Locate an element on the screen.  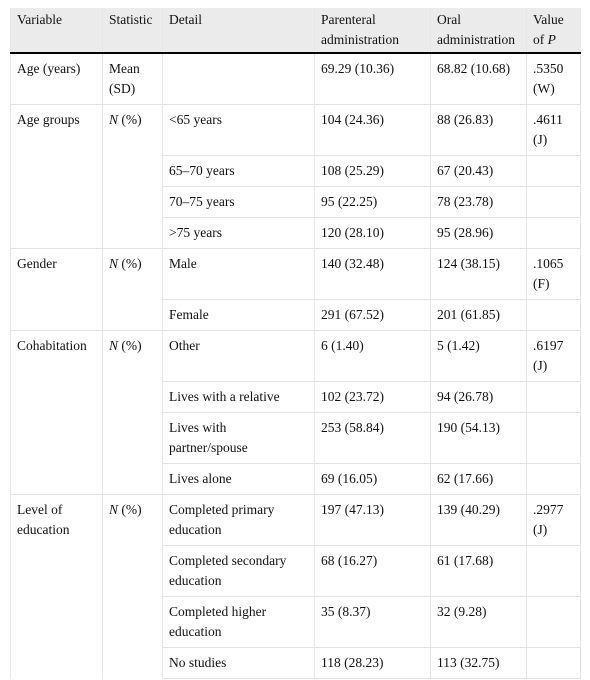
statistic-cell: Mean (SD) is located at coordinates (132, 78).